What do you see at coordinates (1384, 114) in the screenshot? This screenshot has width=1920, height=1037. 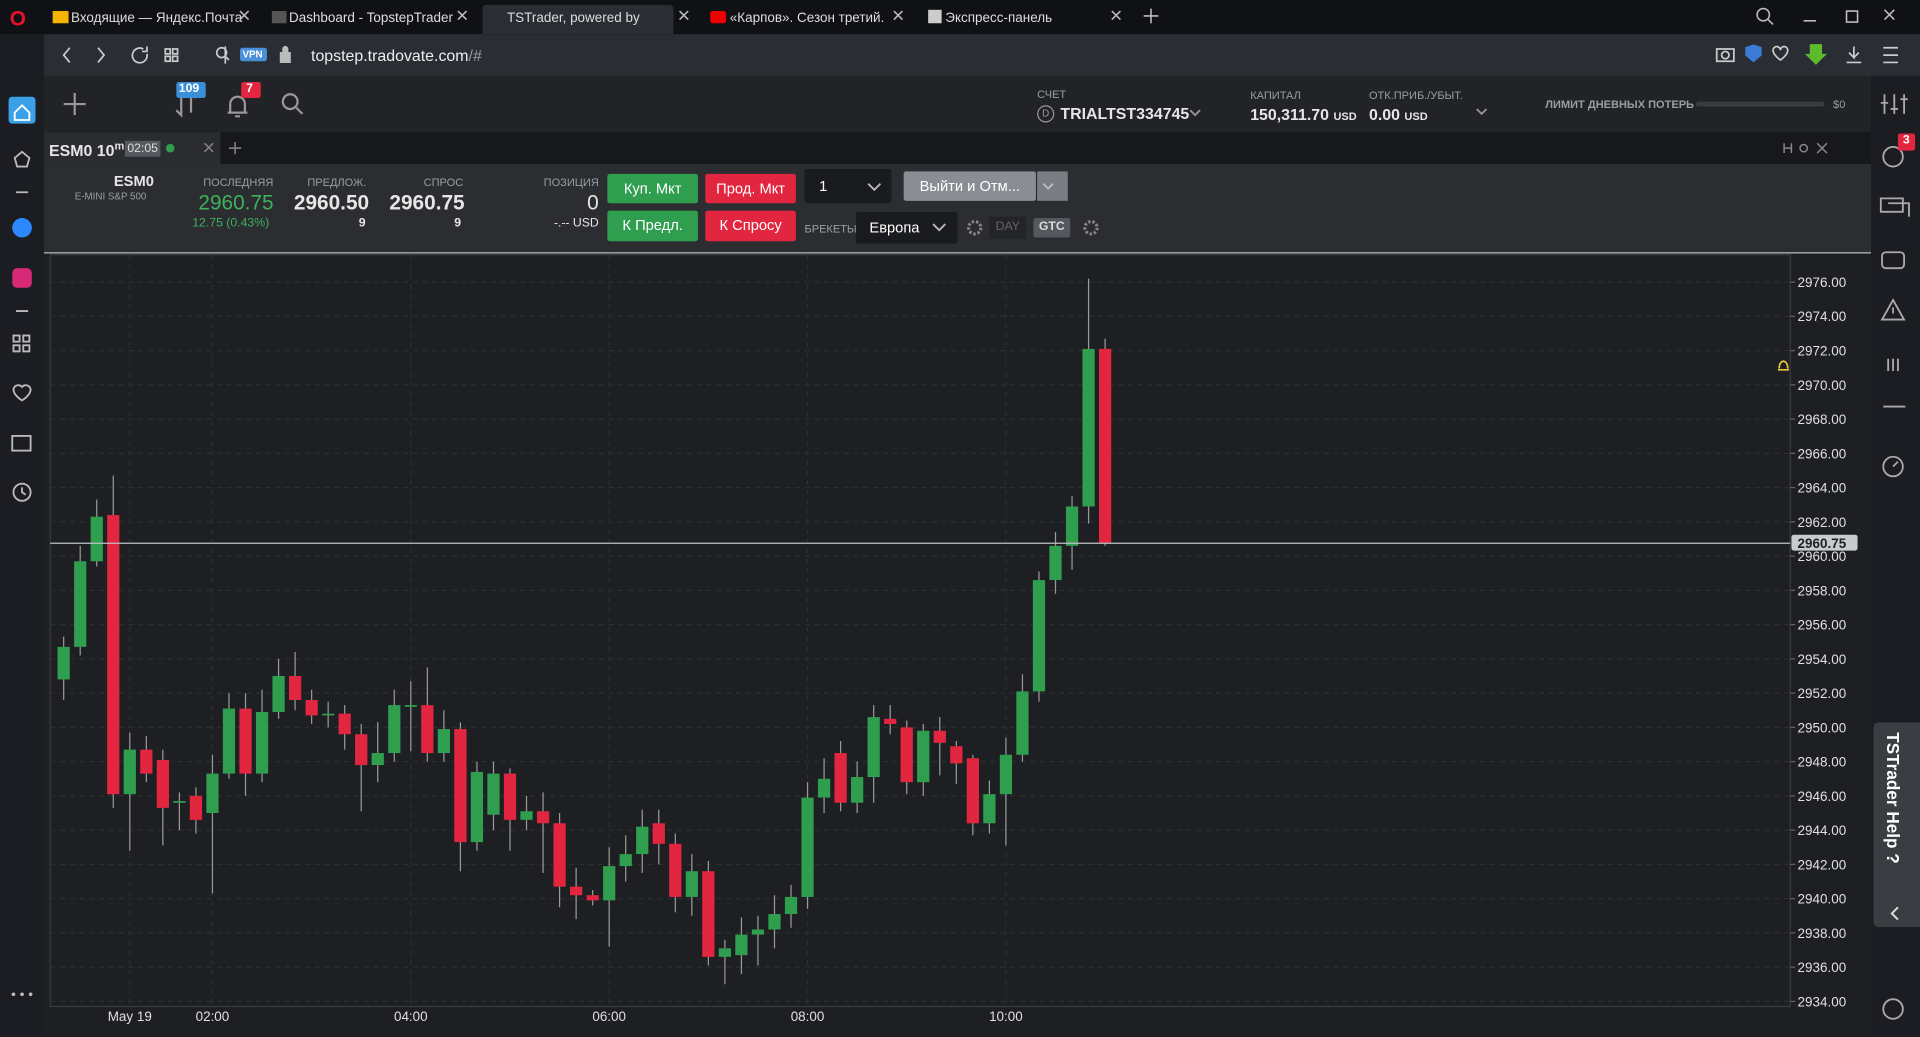 I see `pnl-value: 0.00` at bounding box center [1384, 114].